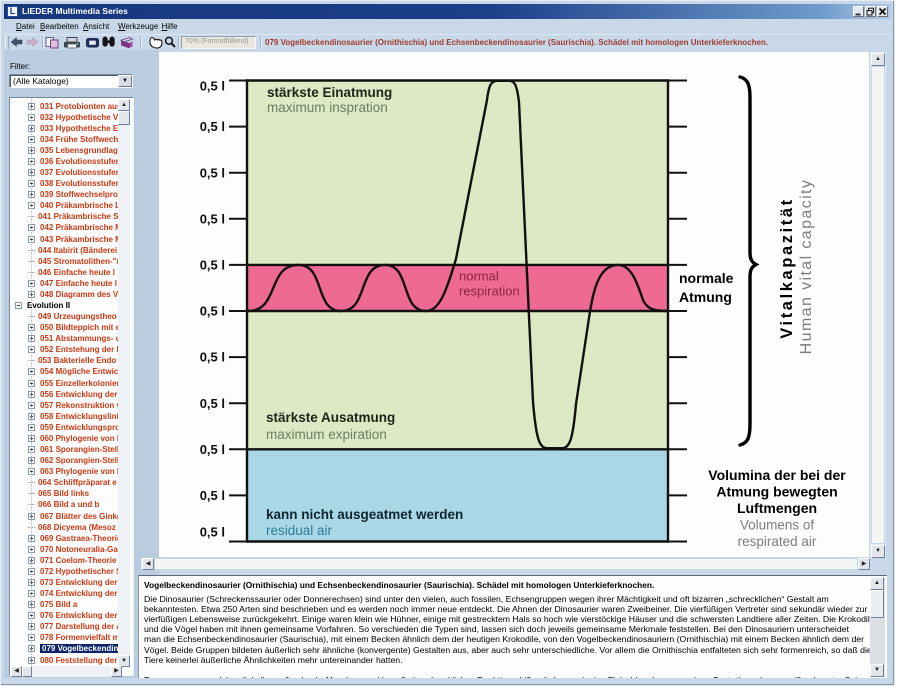 Image resolution: width=900 pixels, height=691 pixels. What do you see at coordinates (777, 541) in the screenshot?
I see `svg-text: respirated air` at bounding box center [777, 541].